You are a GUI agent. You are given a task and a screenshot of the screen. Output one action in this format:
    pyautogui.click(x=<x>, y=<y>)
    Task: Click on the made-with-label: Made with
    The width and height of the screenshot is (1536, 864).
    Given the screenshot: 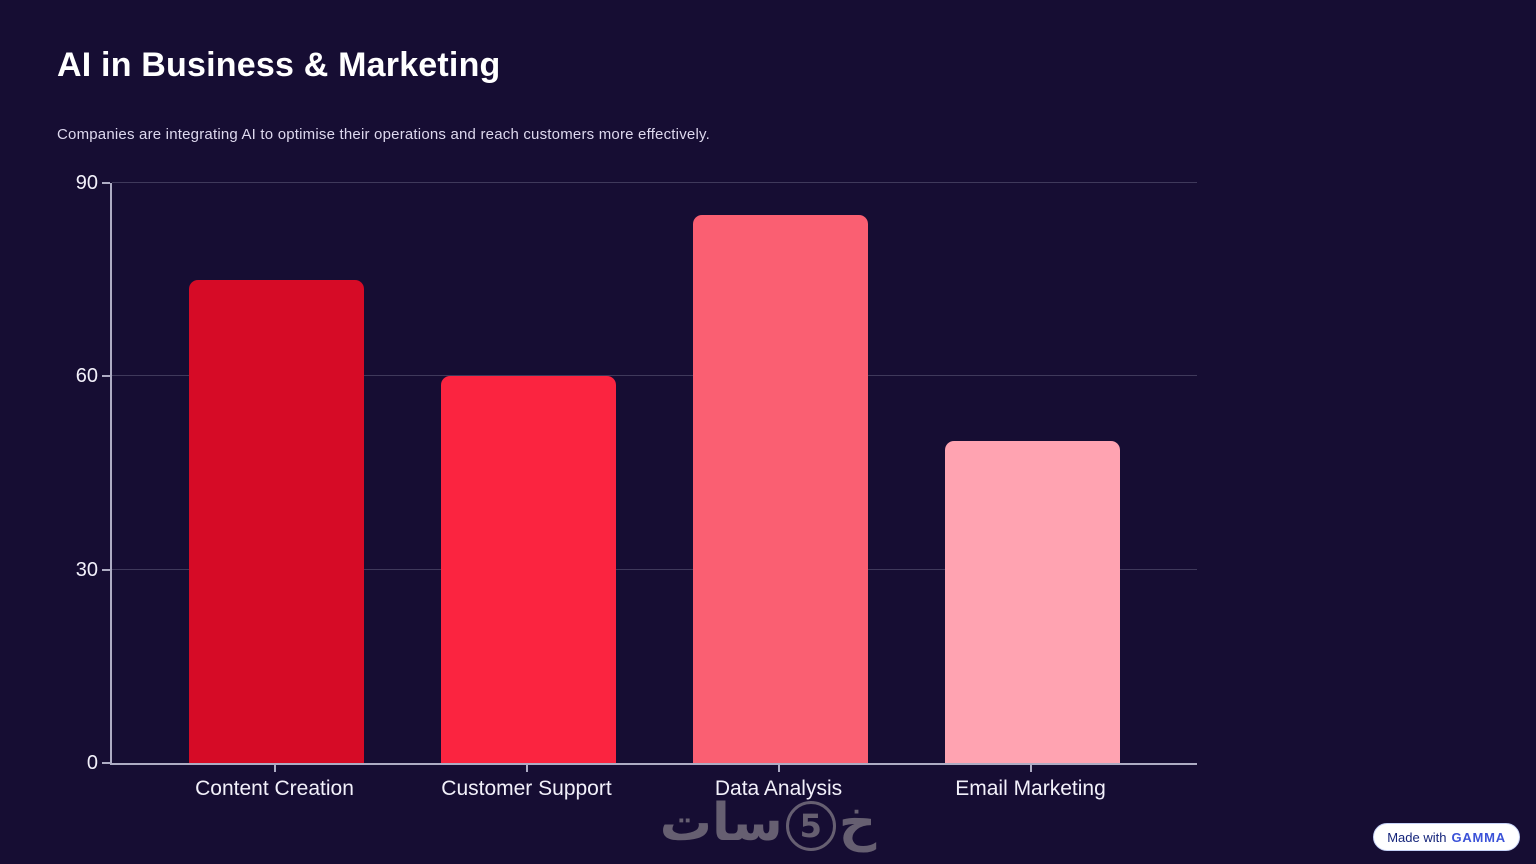 What is the action you would take?
    pyautogui.click(x=1417, y=837)
    